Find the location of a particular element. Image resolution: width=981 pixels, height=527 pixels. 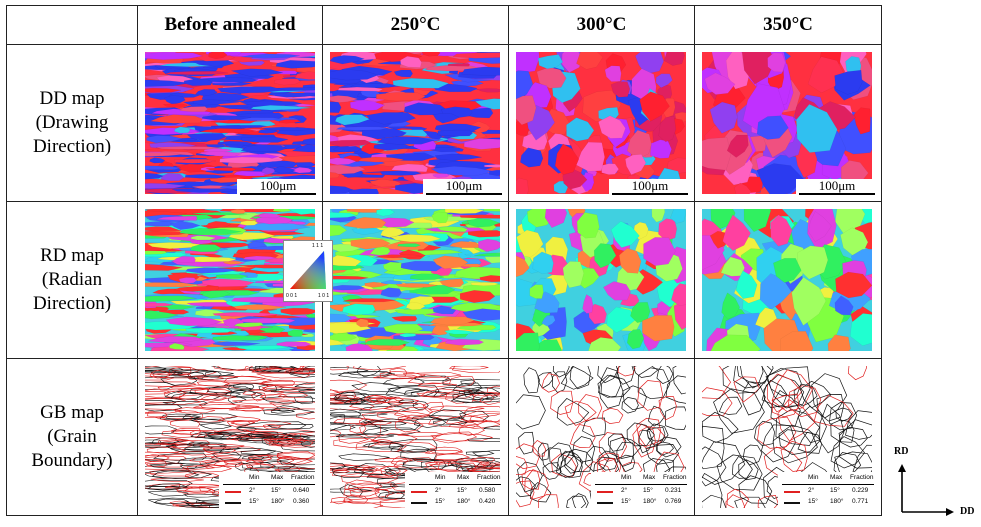

col-header-250c: 250°C is located at coordinates (415, 25).